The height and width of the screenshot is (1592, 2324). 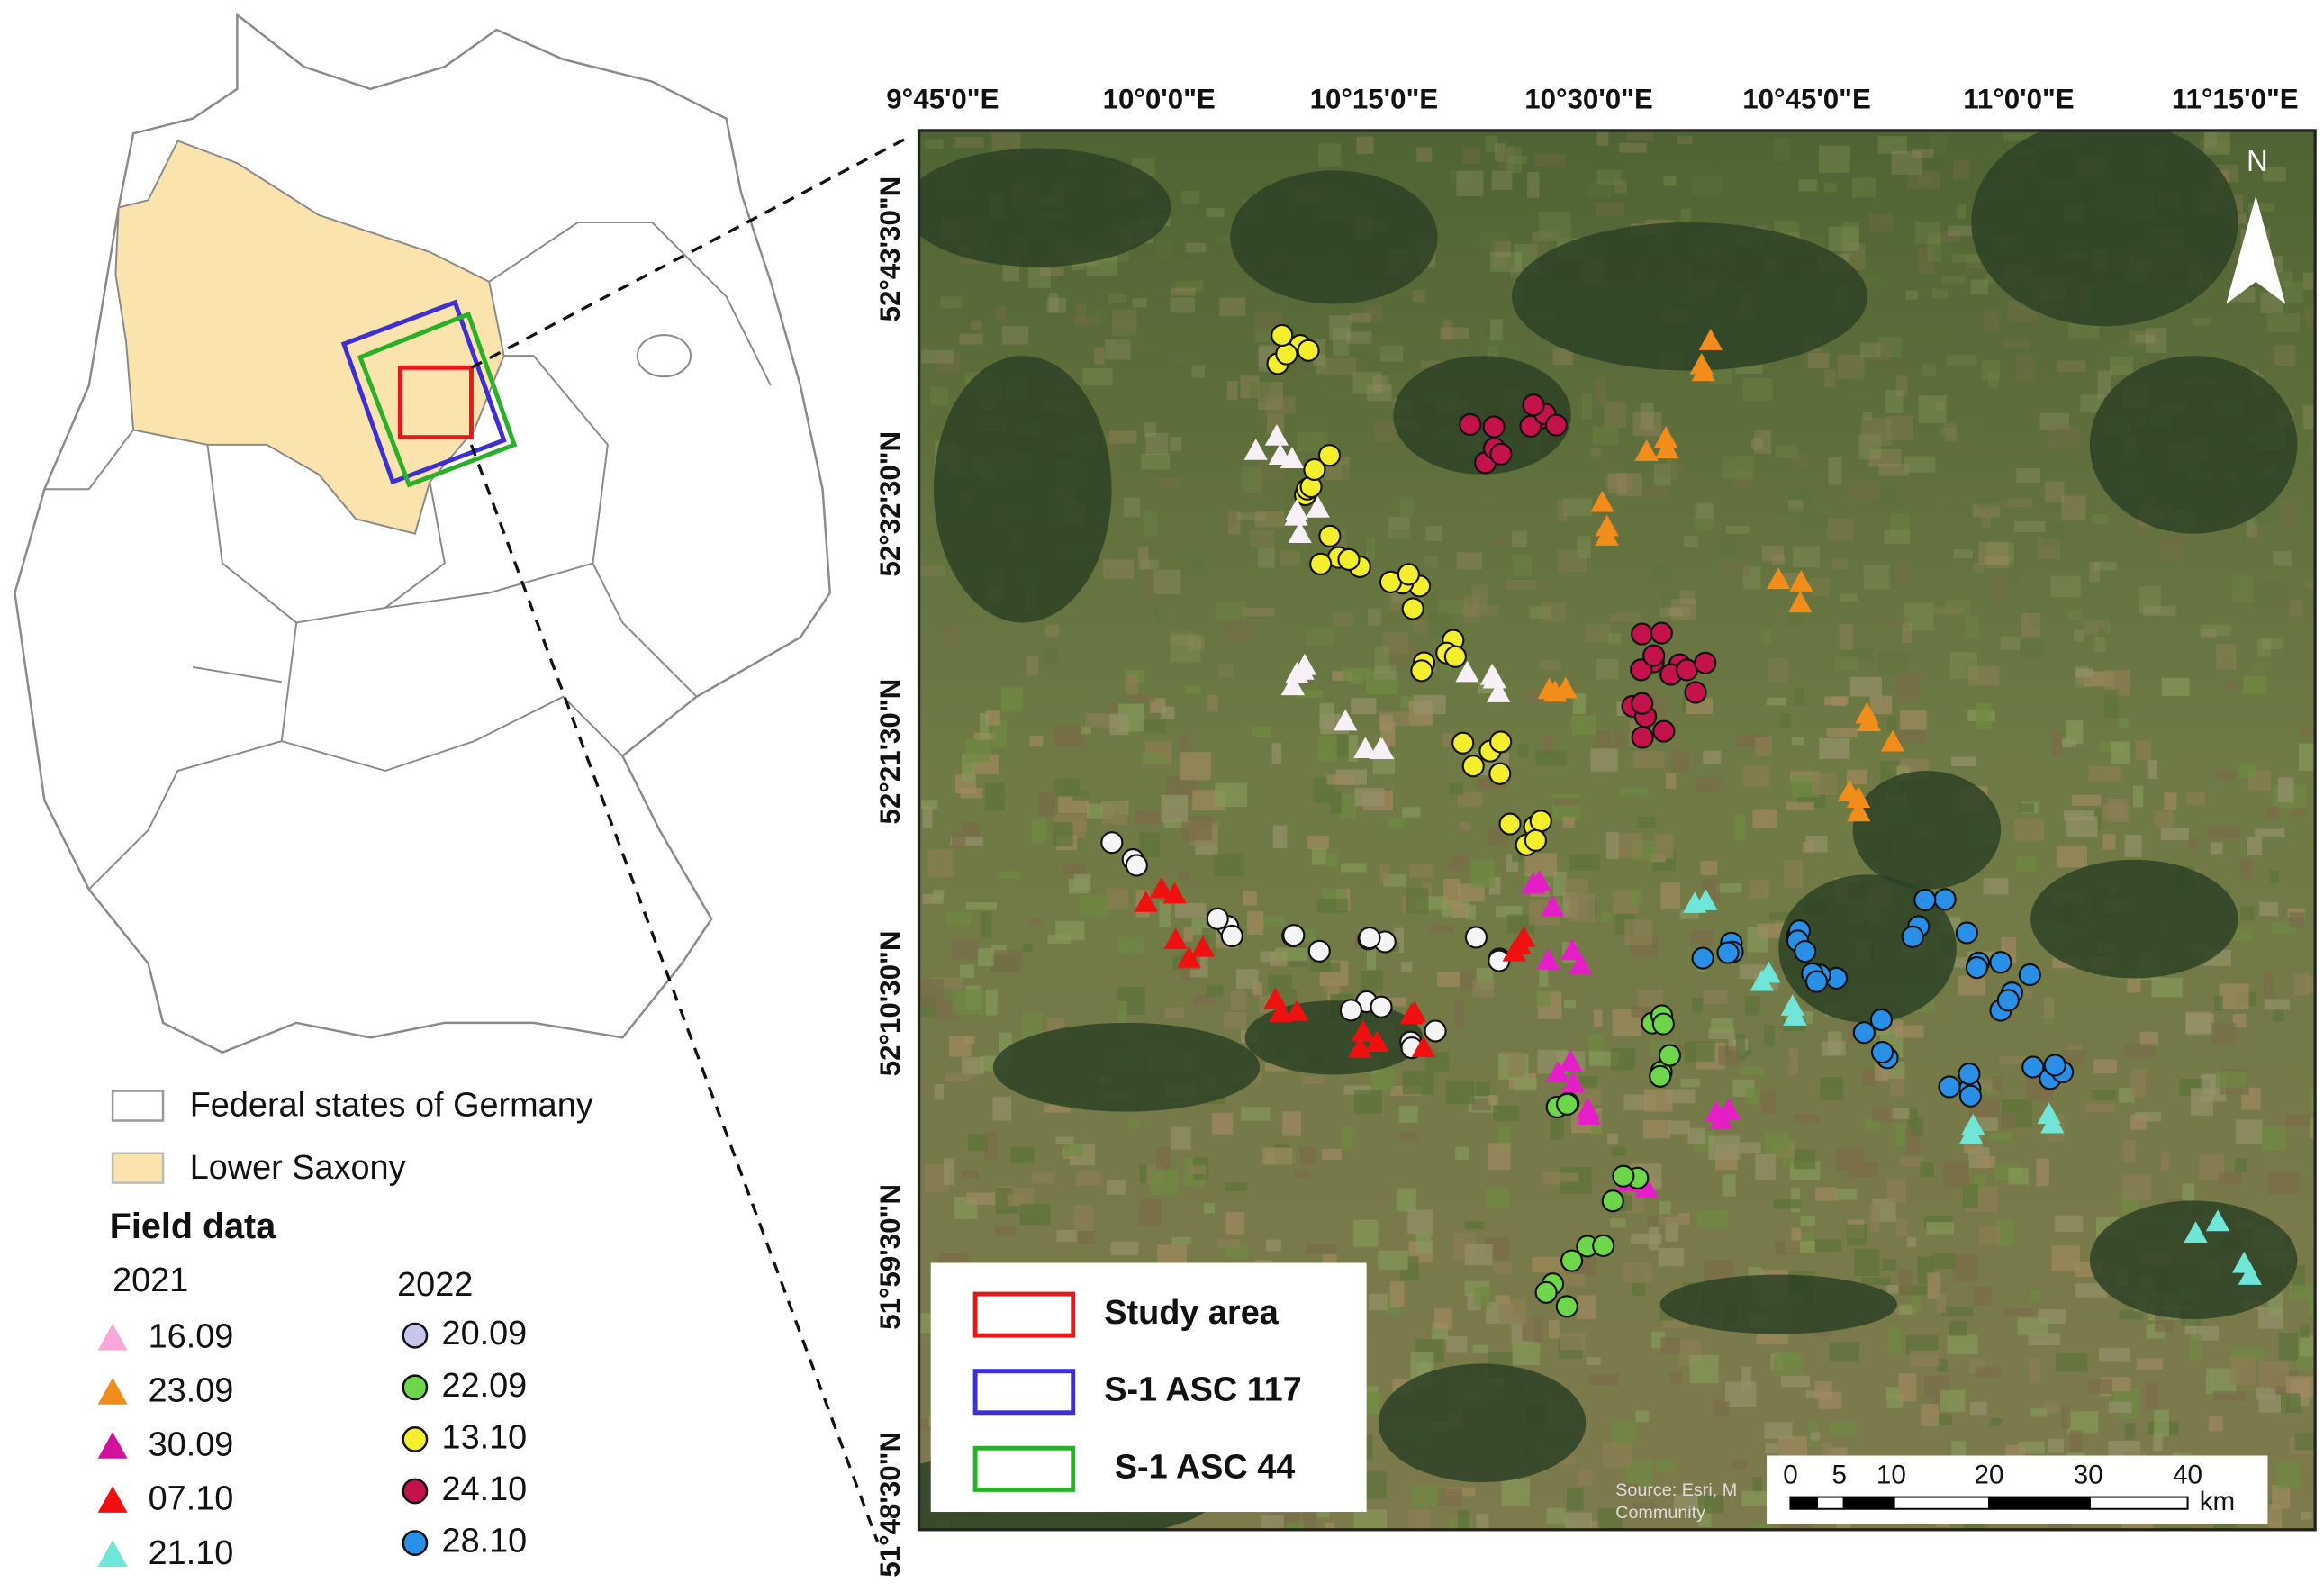 What do you see at coordinates (112, 1391) in the screenshot?
I see `legend-symbol` at bounding box center [112, 1391].